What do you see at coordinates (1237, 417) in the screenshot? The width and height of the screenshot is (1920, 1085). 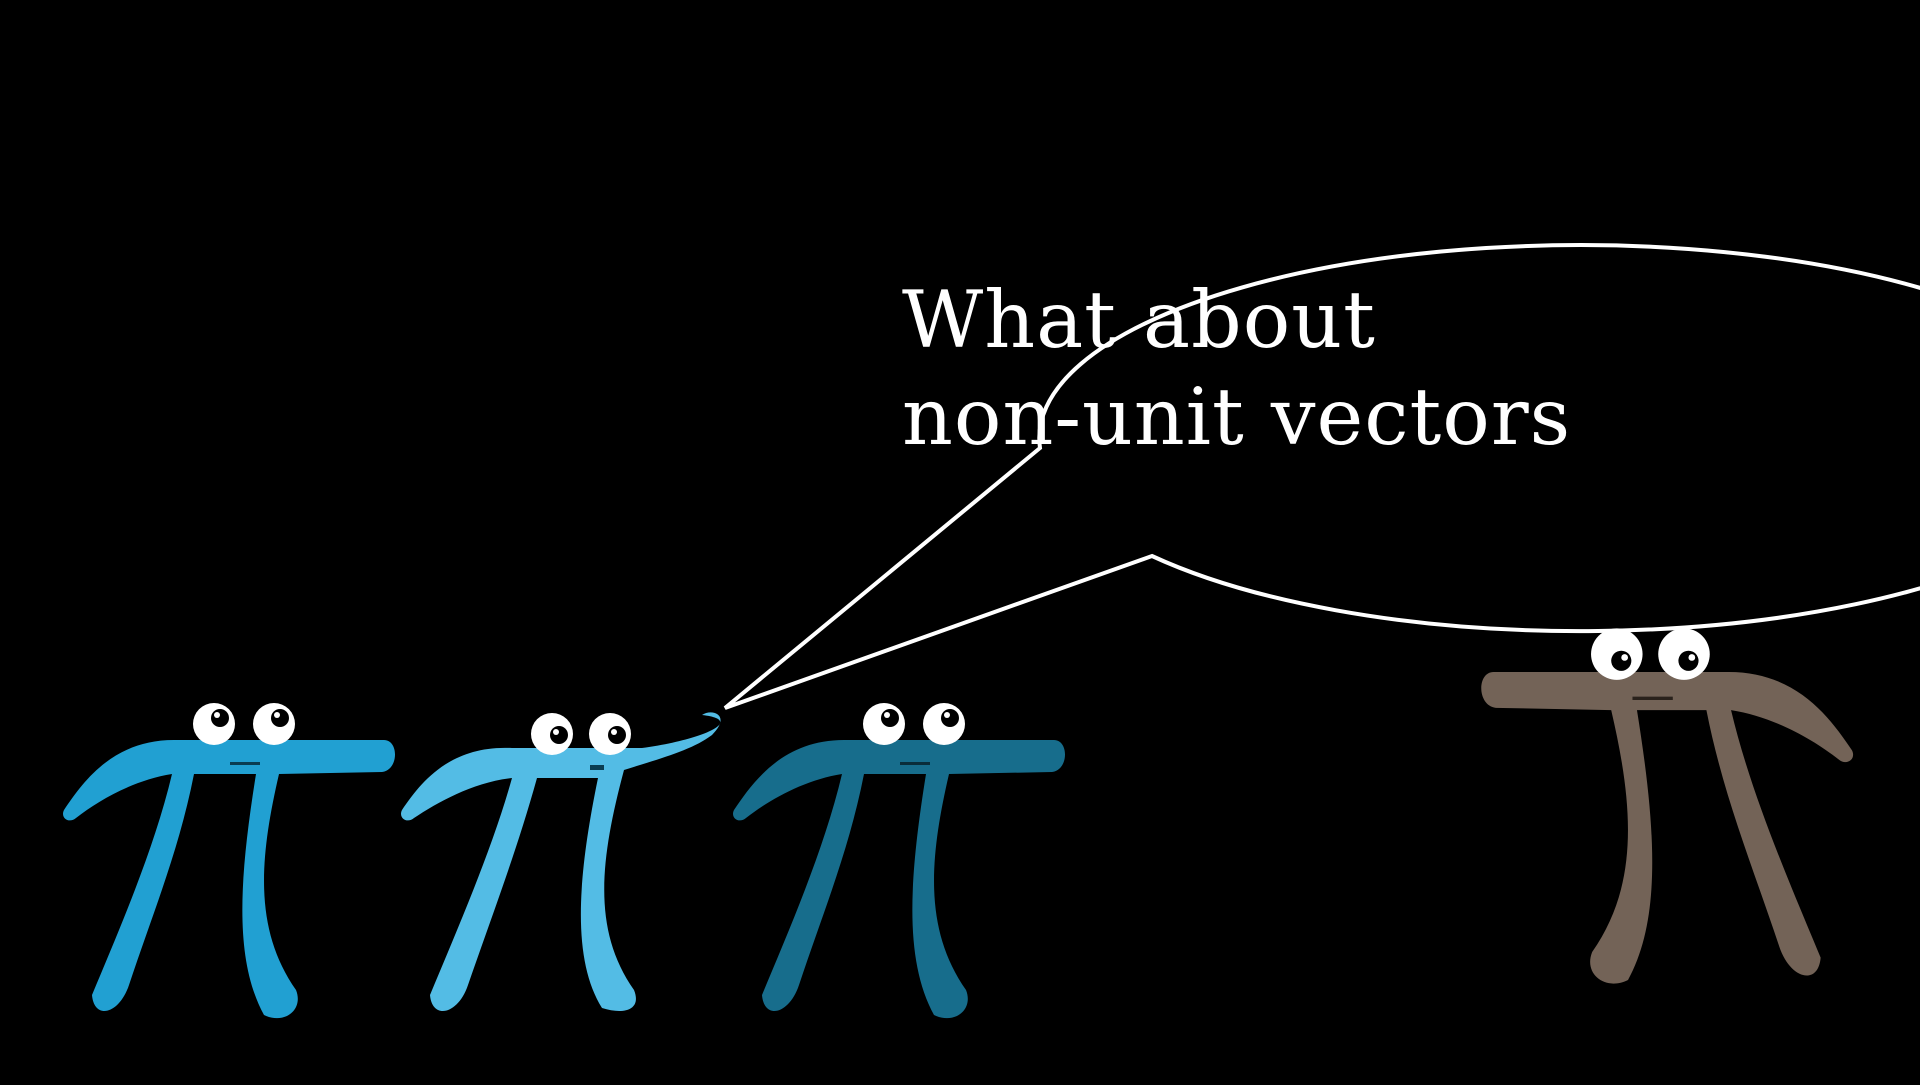 I see `speech-line-2: non-unit vectors` at bounding box center [1237, 417].